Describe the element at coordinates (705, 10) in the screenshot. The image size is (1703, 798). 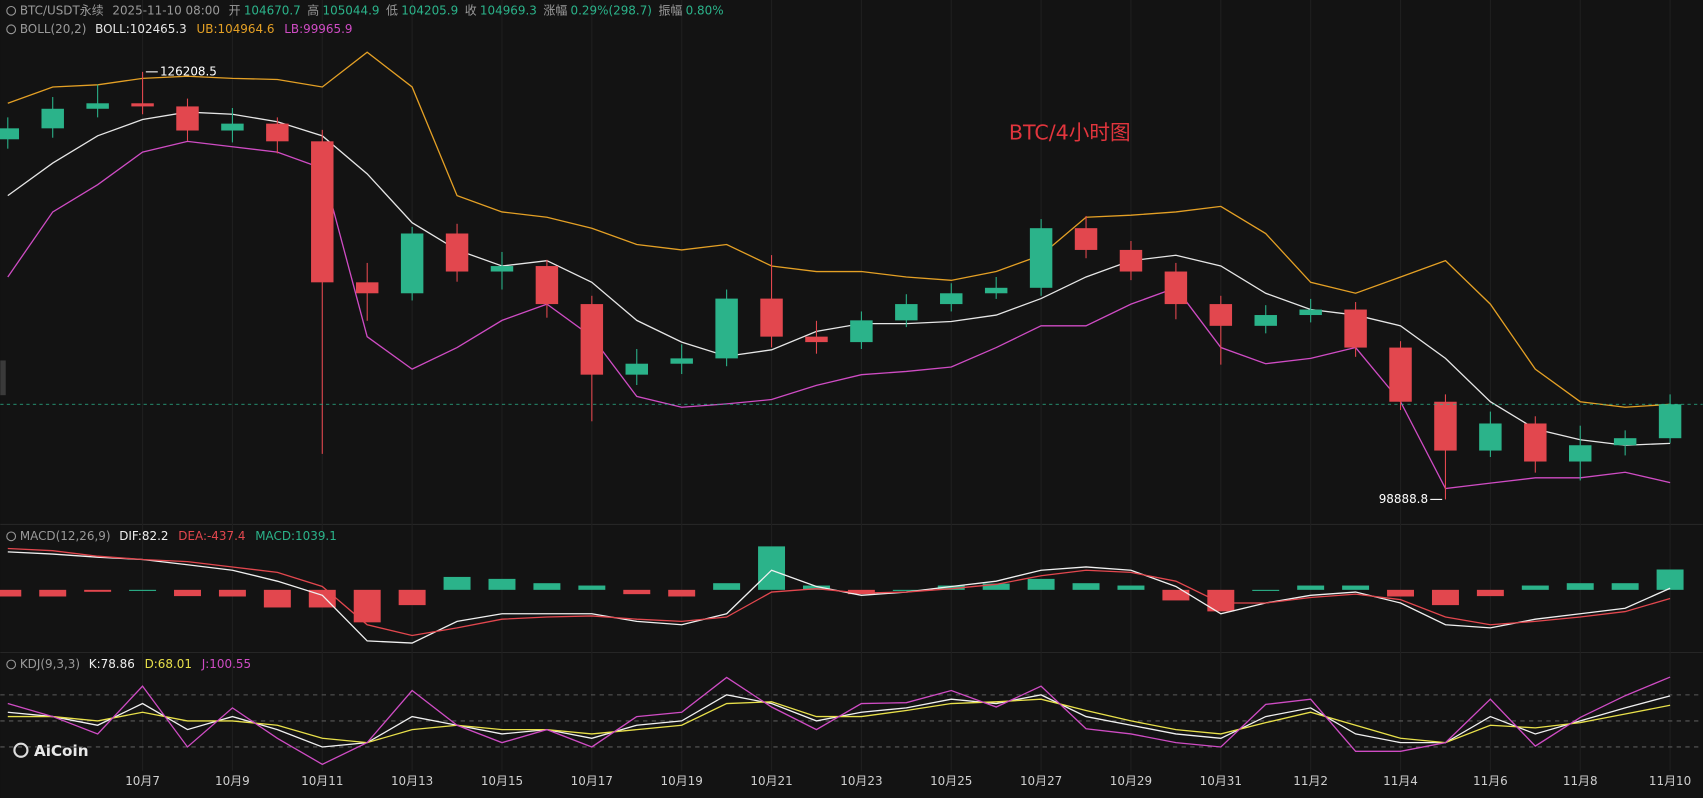
I see `legend-text: 0.80%` at that location.